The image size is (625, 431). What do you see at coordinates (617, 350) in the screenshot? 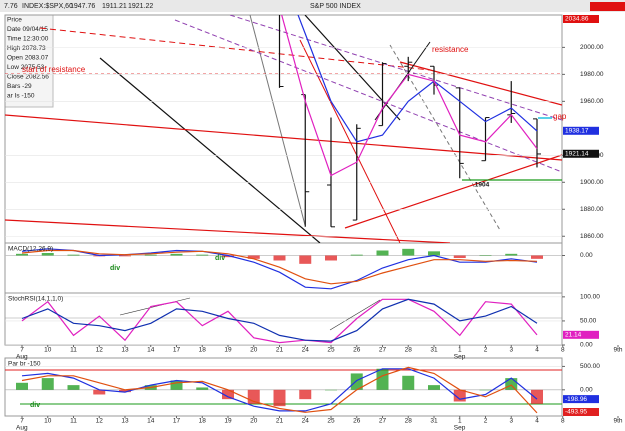
I see `x-tick-label: 9th` at bounding box center [617, 350].